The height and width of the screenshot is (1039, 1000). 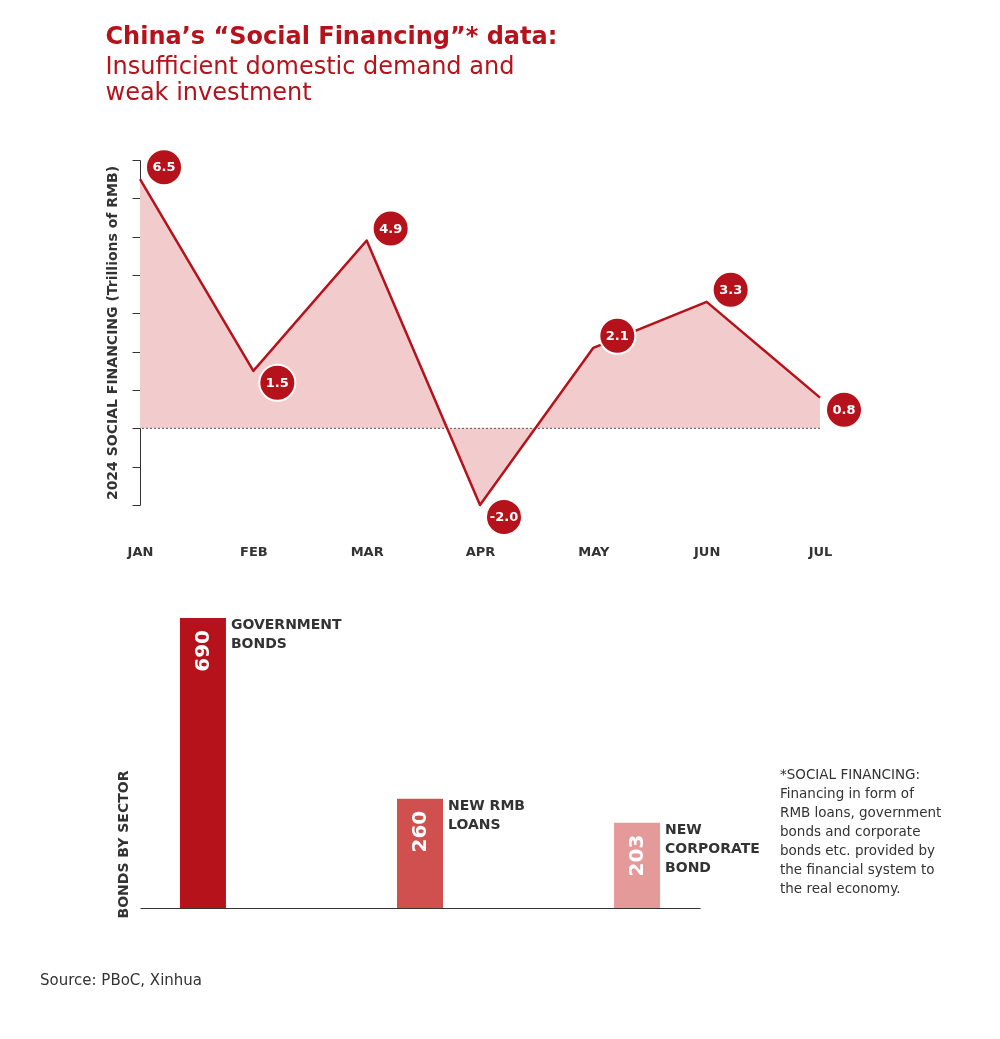 I want to click on data-label: 4.9, so click(x=391, y=228).